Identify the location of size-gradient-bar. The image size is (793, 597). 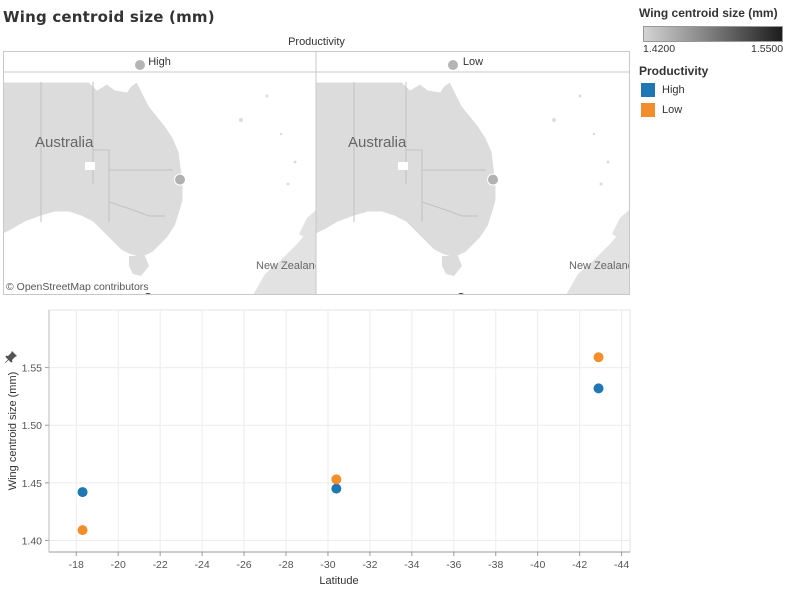
(713, 34).